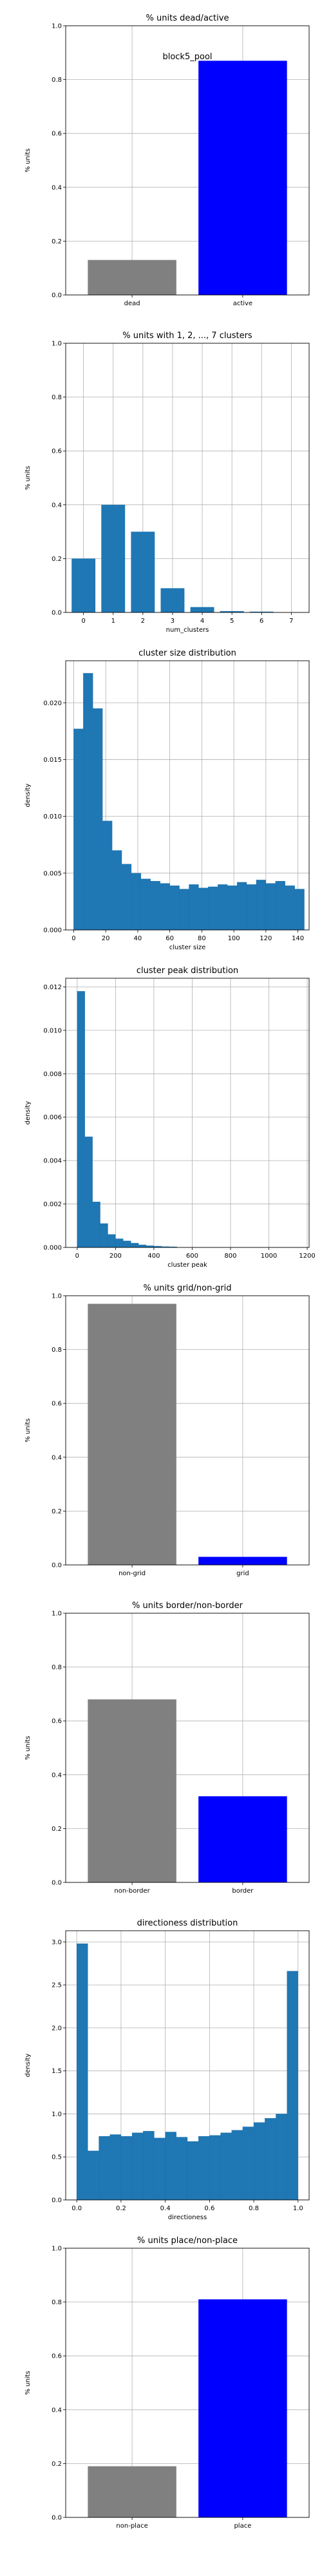  What do you see at coordinates (132, 1434) in the screenshot?
I see `bar-non-grid` at bounding box center [132, 1434].